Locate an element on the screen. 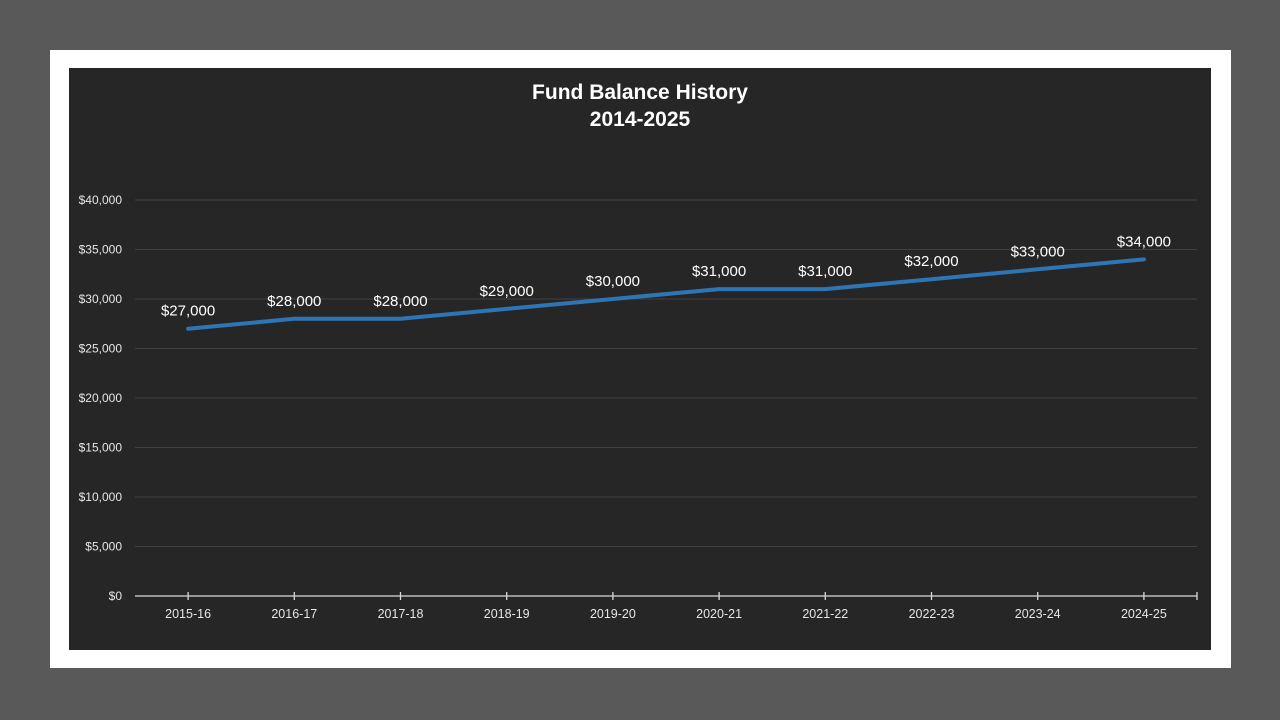 The image size is (1280, 720). y-axis-tick-label: $35,000 is located at coordinates (101, 250).